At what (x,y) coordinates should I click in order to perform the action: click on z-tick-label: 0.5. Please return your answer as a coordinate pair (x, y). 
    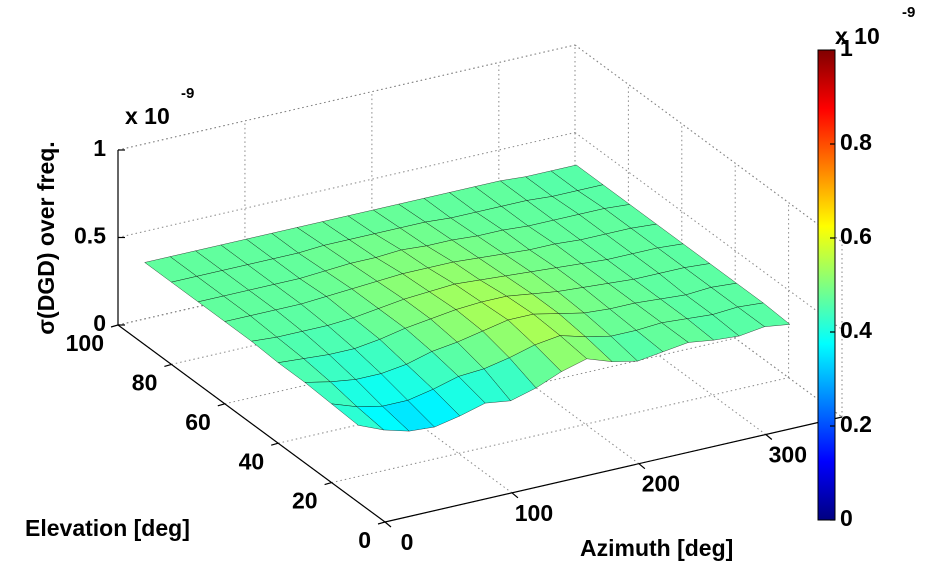
    Looking at the image, I should click on (90, 236).